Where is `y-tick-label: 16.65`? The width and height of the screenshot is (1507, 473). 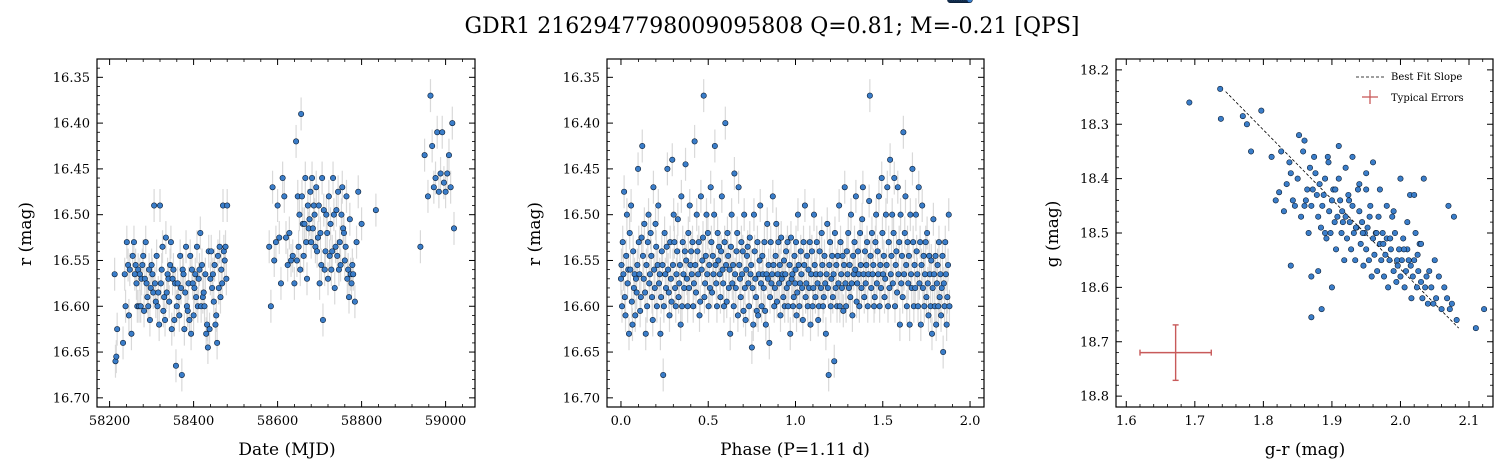 y-tick-label: 16.65 is located at coordinates (71, 353).